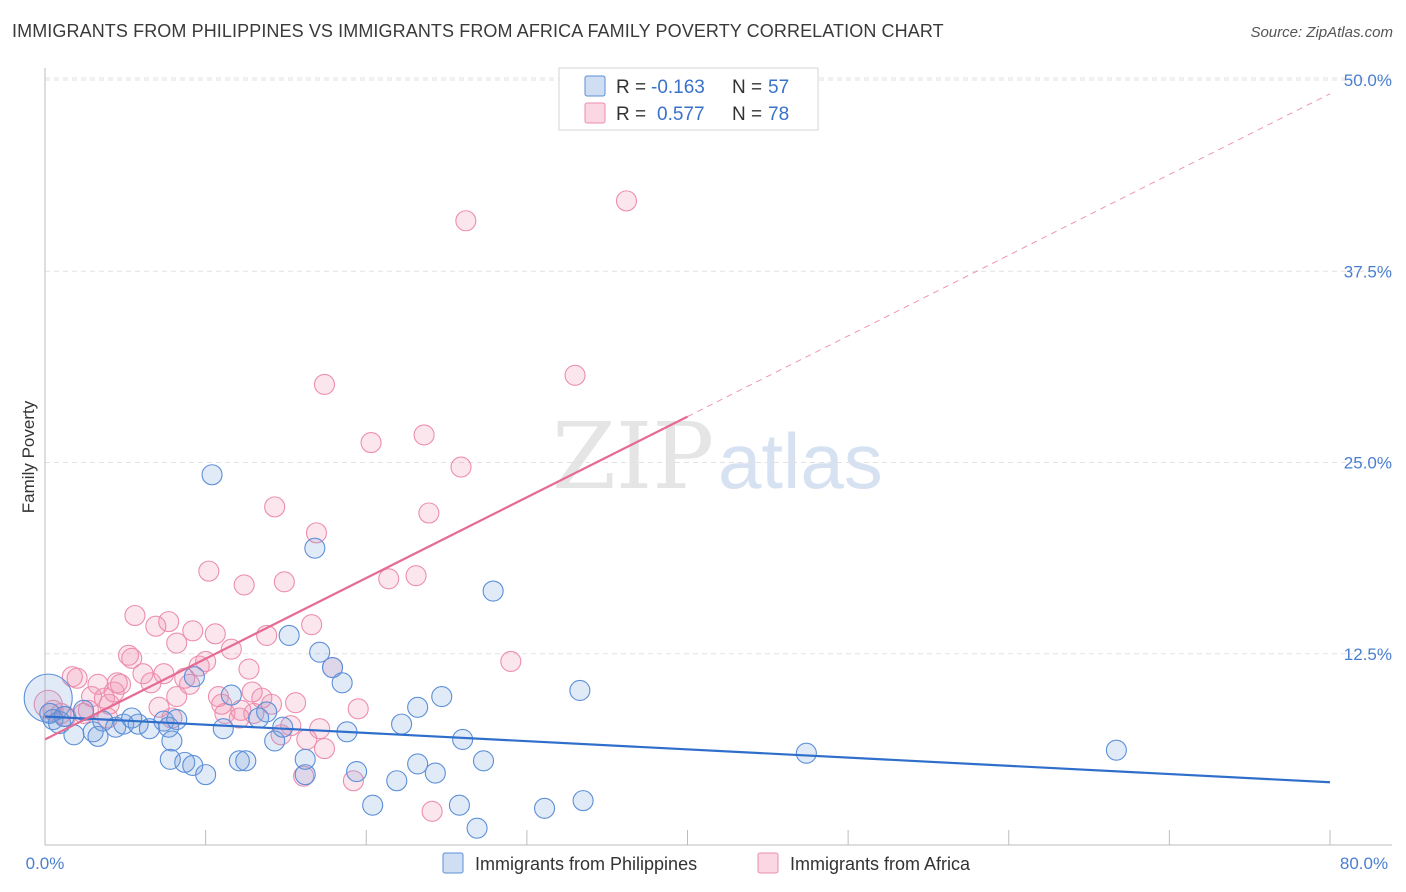 The image size is (1406, 892). Describe the element at coordinates (1368, 463) in the screenshot. I see `y-tick-label: 25.0%` at that location.